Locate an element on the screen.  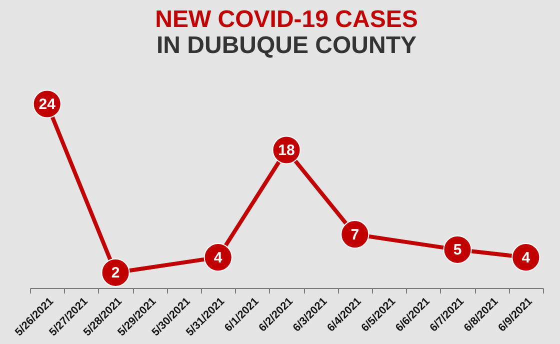
data-label: 7 is located at coordinates (355, 235).